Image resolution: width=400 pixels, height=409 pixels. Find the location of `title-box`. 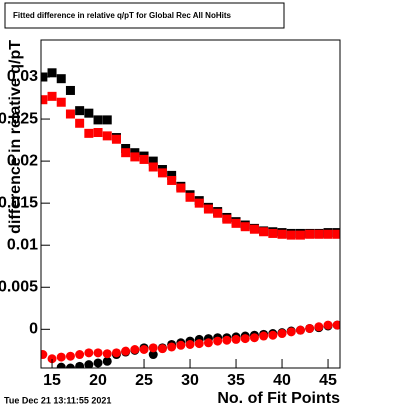

title-box is located at coordinates (144, 15).